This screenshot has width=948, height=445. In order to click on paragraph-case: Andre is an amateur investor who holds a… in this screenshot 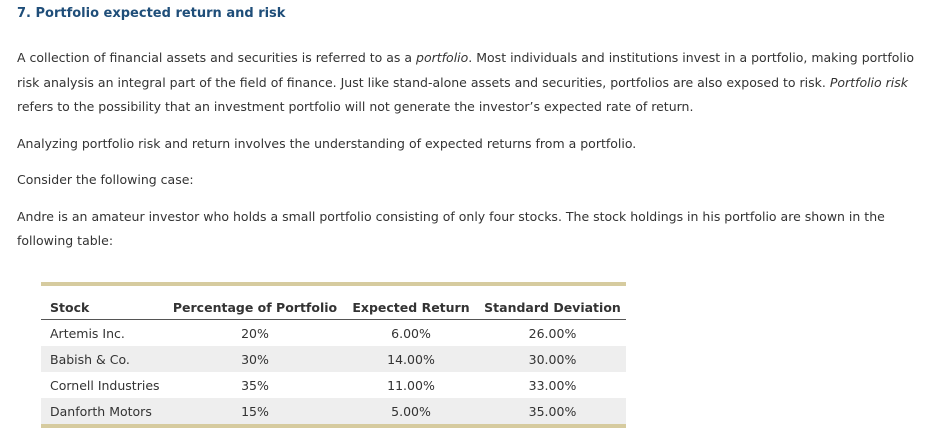, I will do `click(451, 228)`.